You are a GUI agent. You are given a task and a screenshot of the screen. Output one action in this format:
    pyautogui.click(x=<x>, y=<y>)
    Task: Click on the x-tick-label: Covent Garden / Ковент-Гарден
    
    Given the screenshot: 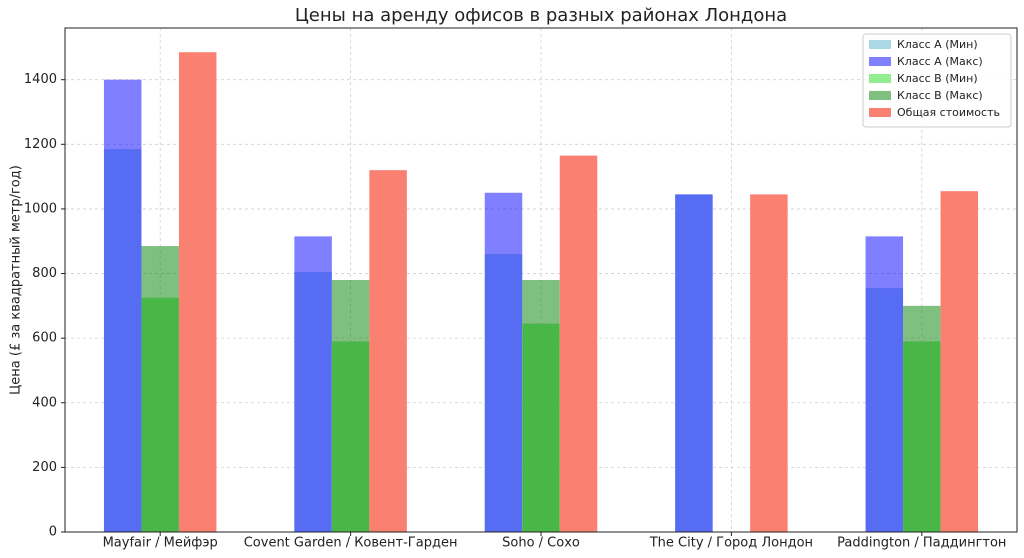 What is the action you would take?
    pyautogui.click(x=351, y=543)
    